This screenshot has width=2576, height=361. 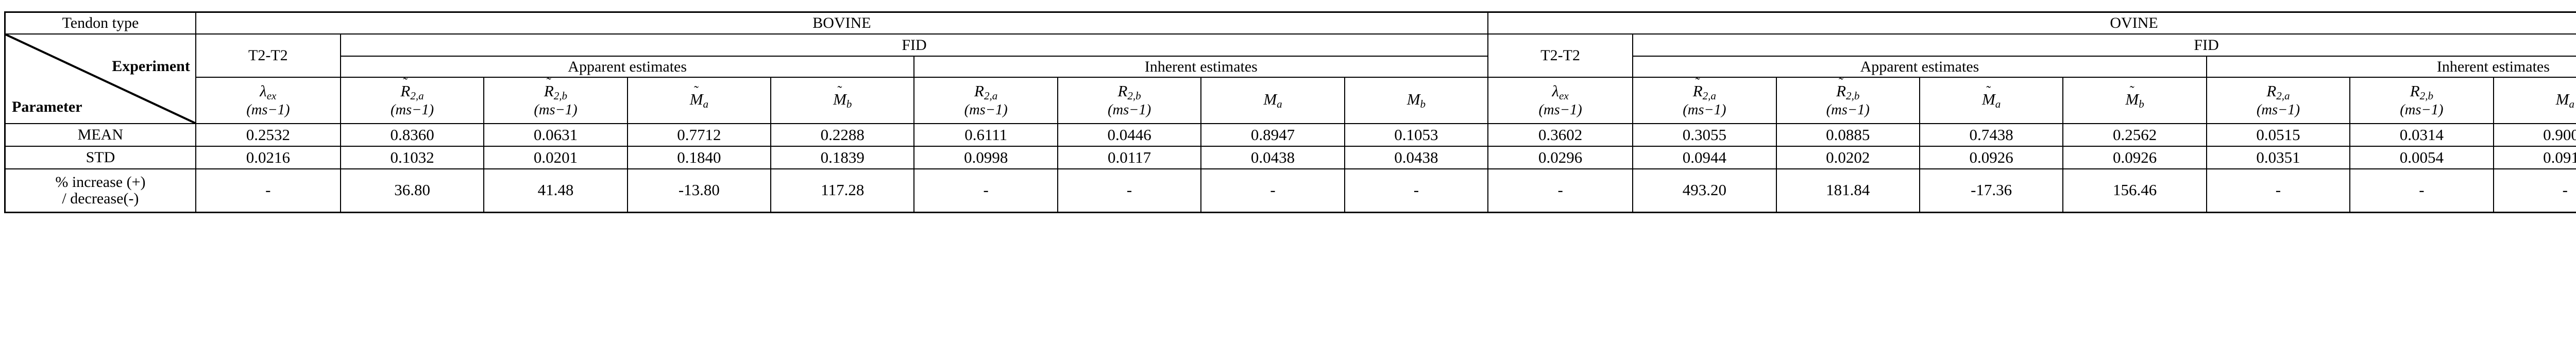 I want to click on parameter-symbol: ˜ Ma, so click(x=699, y=96).